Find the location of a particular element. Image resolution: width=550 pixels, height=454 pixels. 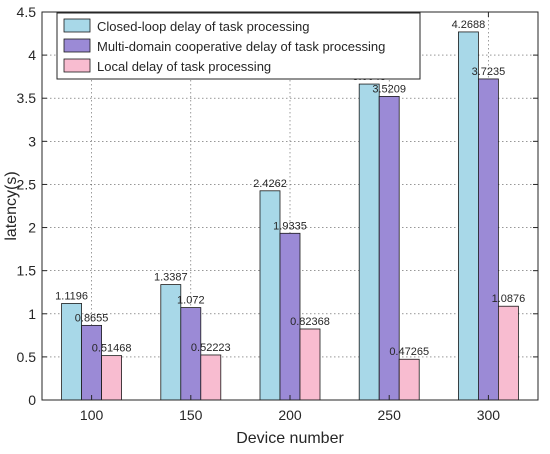

x-tick-label: 100 is located at coordinates (92, 415).